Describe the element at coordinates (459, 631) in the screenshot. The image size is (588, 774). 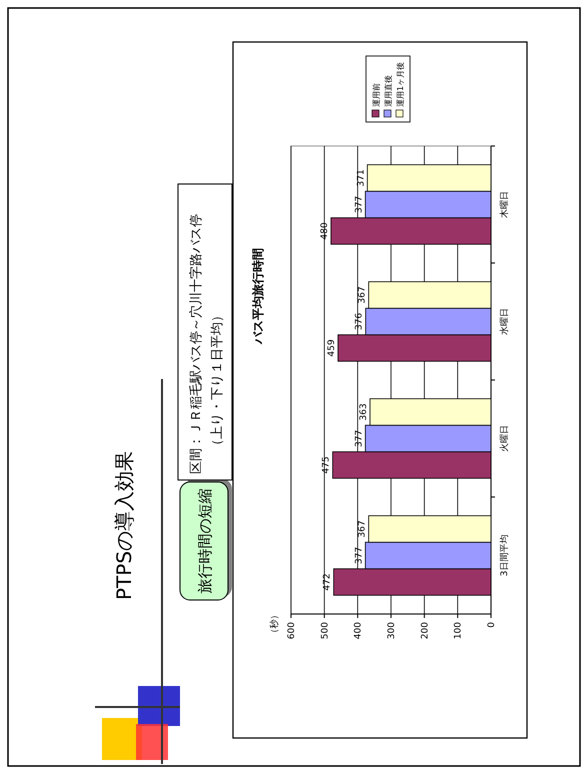
I see `x-tick-label: 100` at that location.